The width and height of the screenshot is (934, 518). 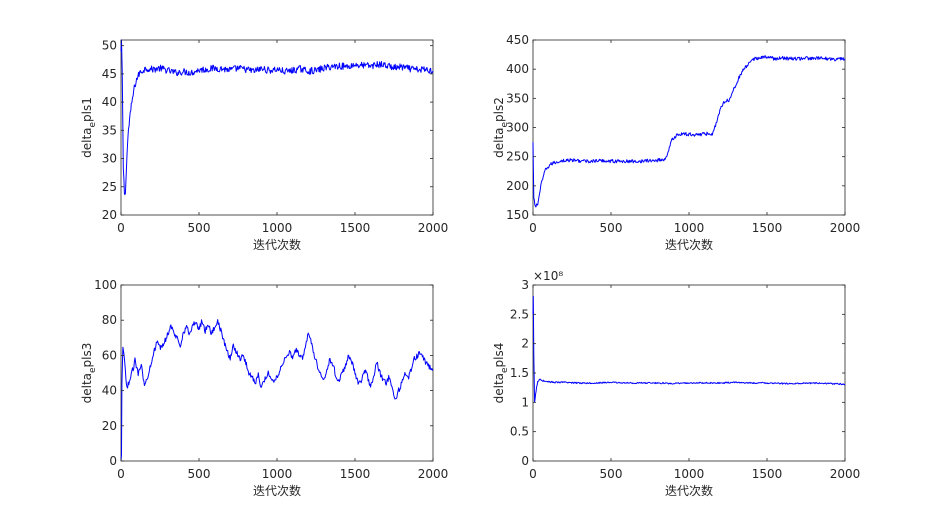 What do you see at coordinates (517, 186) in the screenshot?
I see `y-tick-label: 200` at bounding box center [517, 186].